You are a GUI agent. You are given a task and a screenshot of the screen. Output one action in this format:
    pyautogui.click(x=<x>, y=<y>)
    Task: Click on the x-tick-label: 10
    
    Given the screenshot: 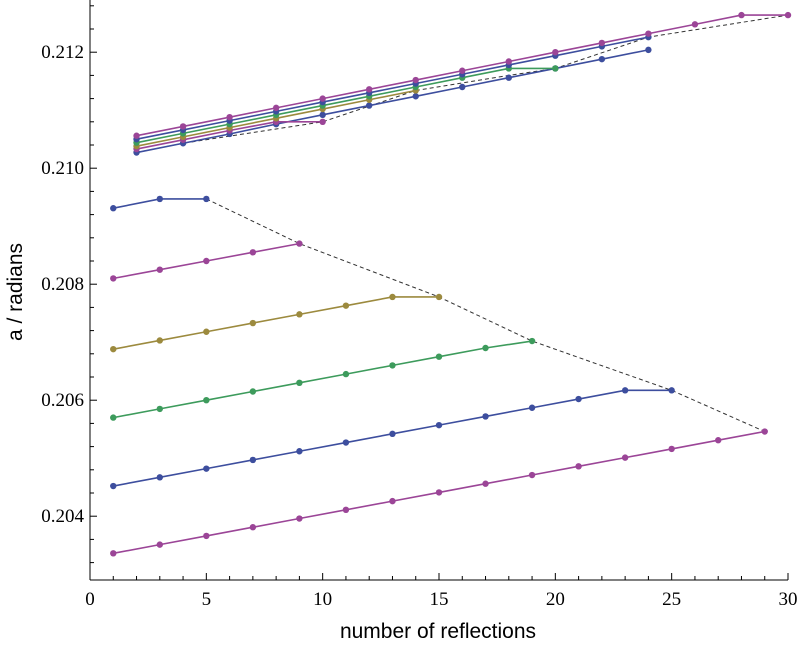 What is the action you would take?
    pyautogui.click(x=322, y=599)
    